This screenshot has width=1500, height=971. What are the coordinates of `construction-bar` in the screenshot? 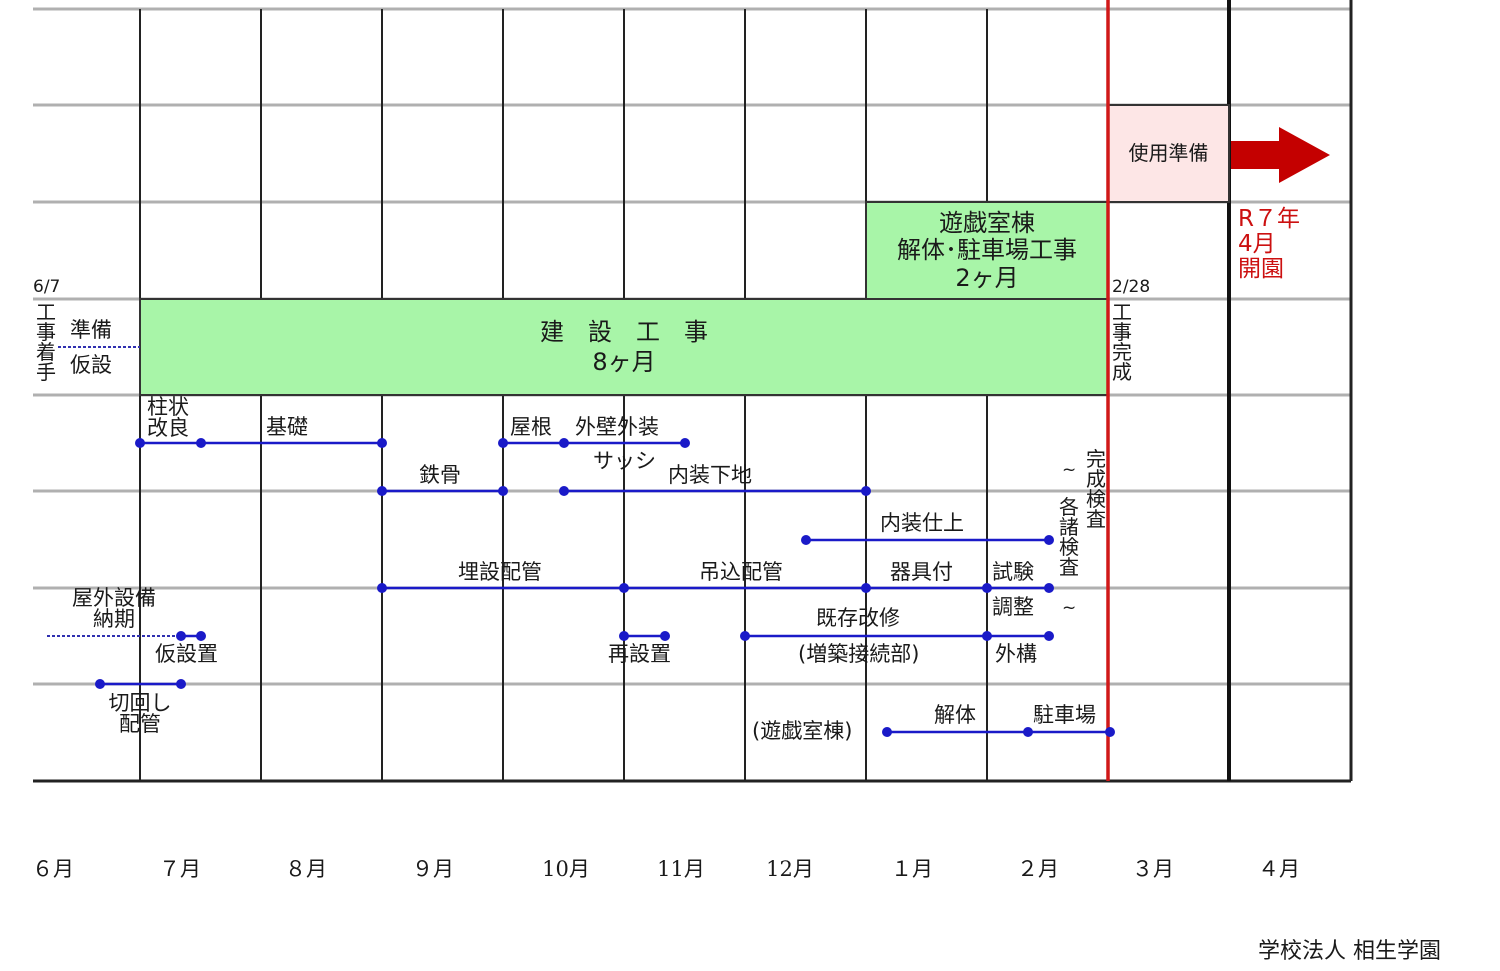 It's located at (624, 347).